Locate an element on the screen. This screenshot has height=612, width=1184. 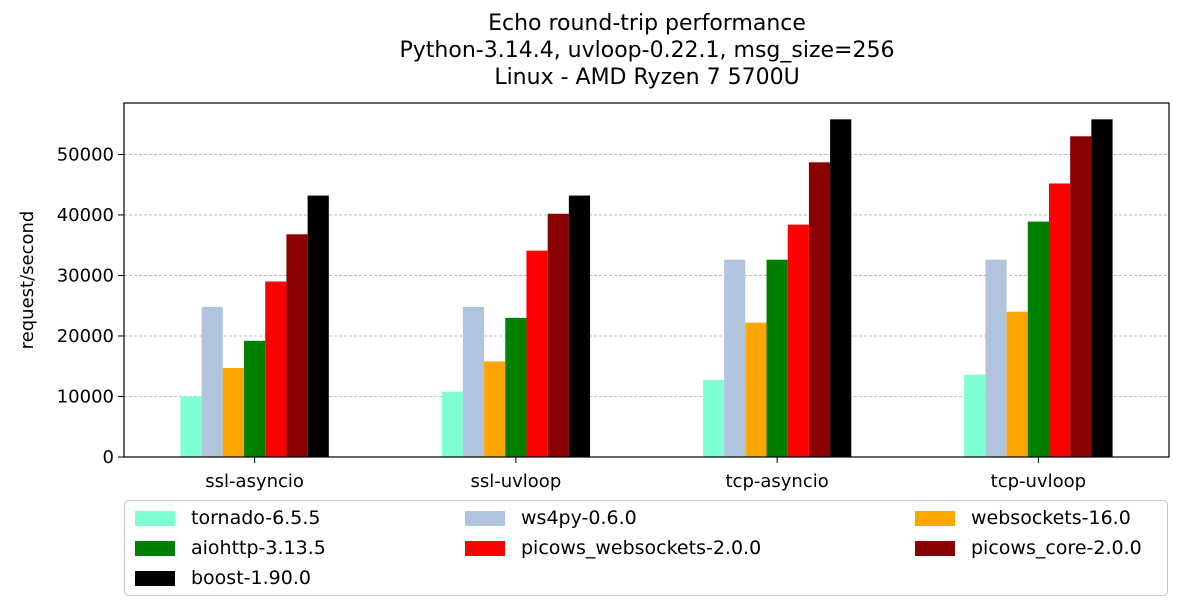
x-tick-label: tcp-asyncio is located at coordinates (776, 481).